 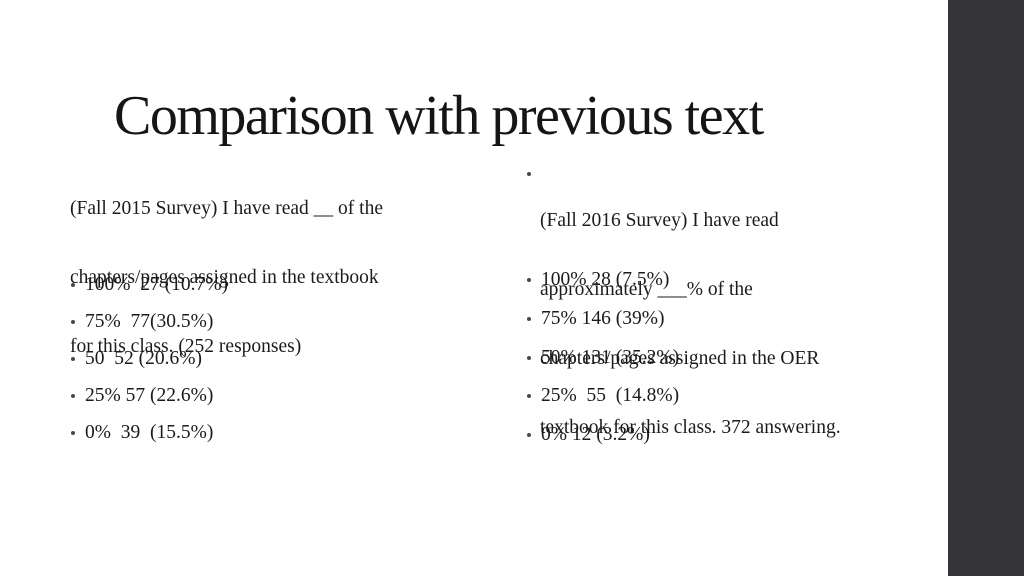 I want to click on list-item: 50 52 (20.6%), so click(x=149, y=358).